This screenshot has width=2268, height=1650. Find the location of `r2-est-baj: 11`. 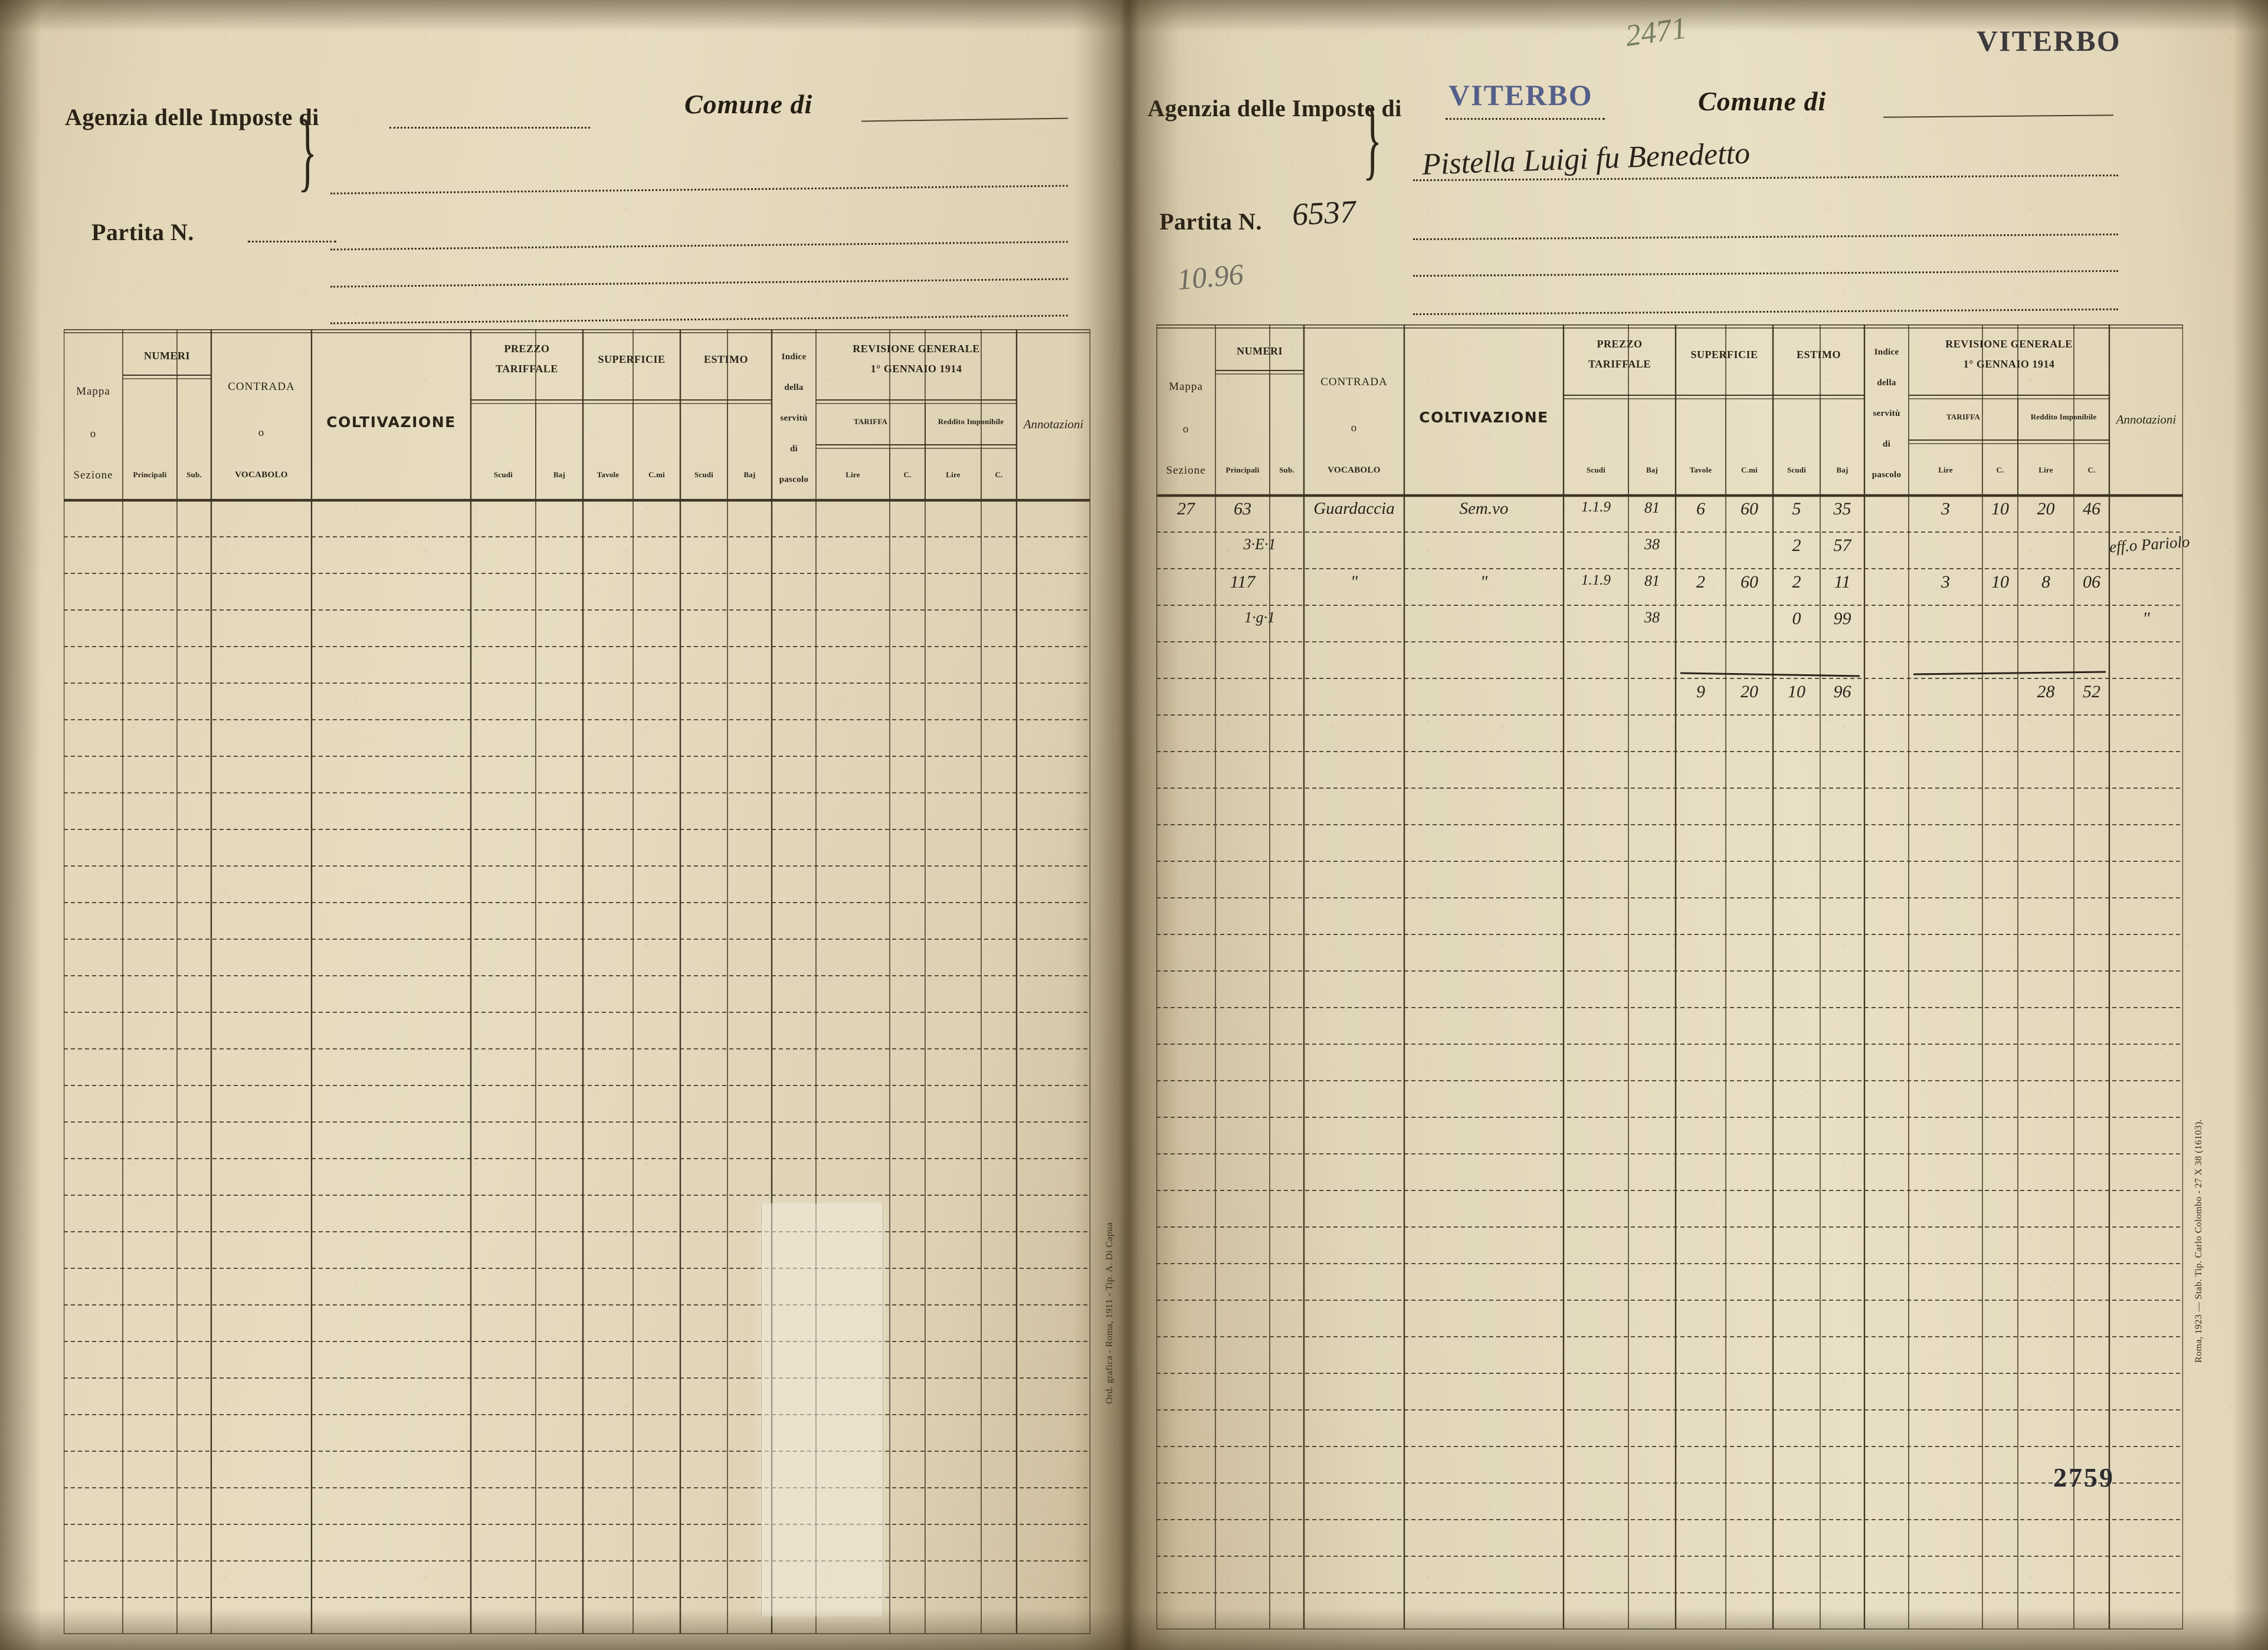

r2-est-baj: 11 is located at coordinates (1842, 582).